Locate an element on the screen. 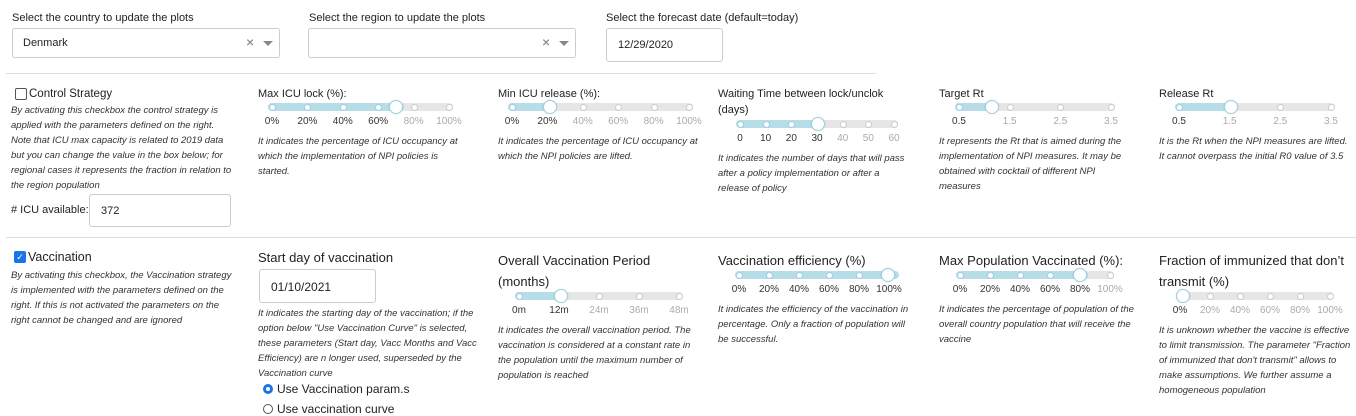 The image size is (1356, 416). forecast-date-input: 12/29/2020 is located at coordinates (664, 45).